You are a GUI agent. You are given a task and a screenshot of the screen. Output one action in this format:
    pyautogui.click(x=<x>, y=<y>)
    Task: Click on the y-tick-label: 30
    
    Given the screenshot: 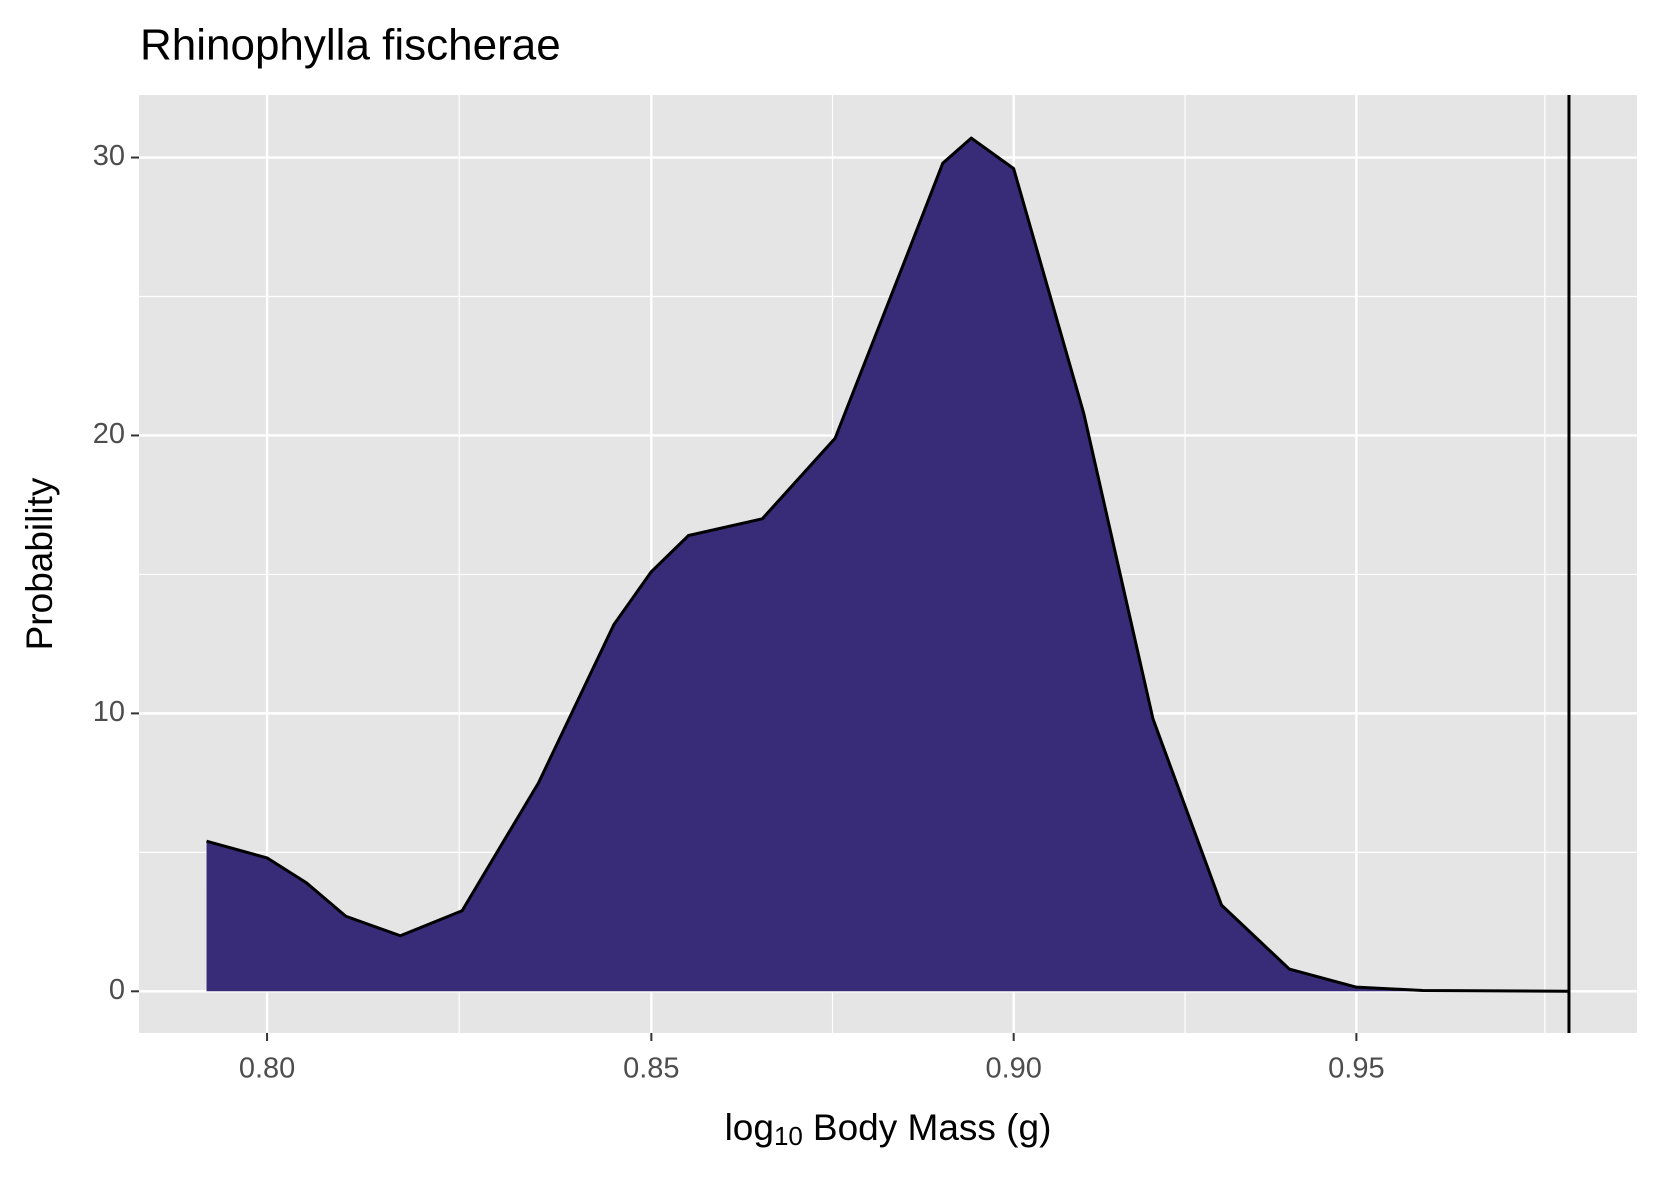 What is the action you would take?
    pyautogui.click(x=109, y=156)
    